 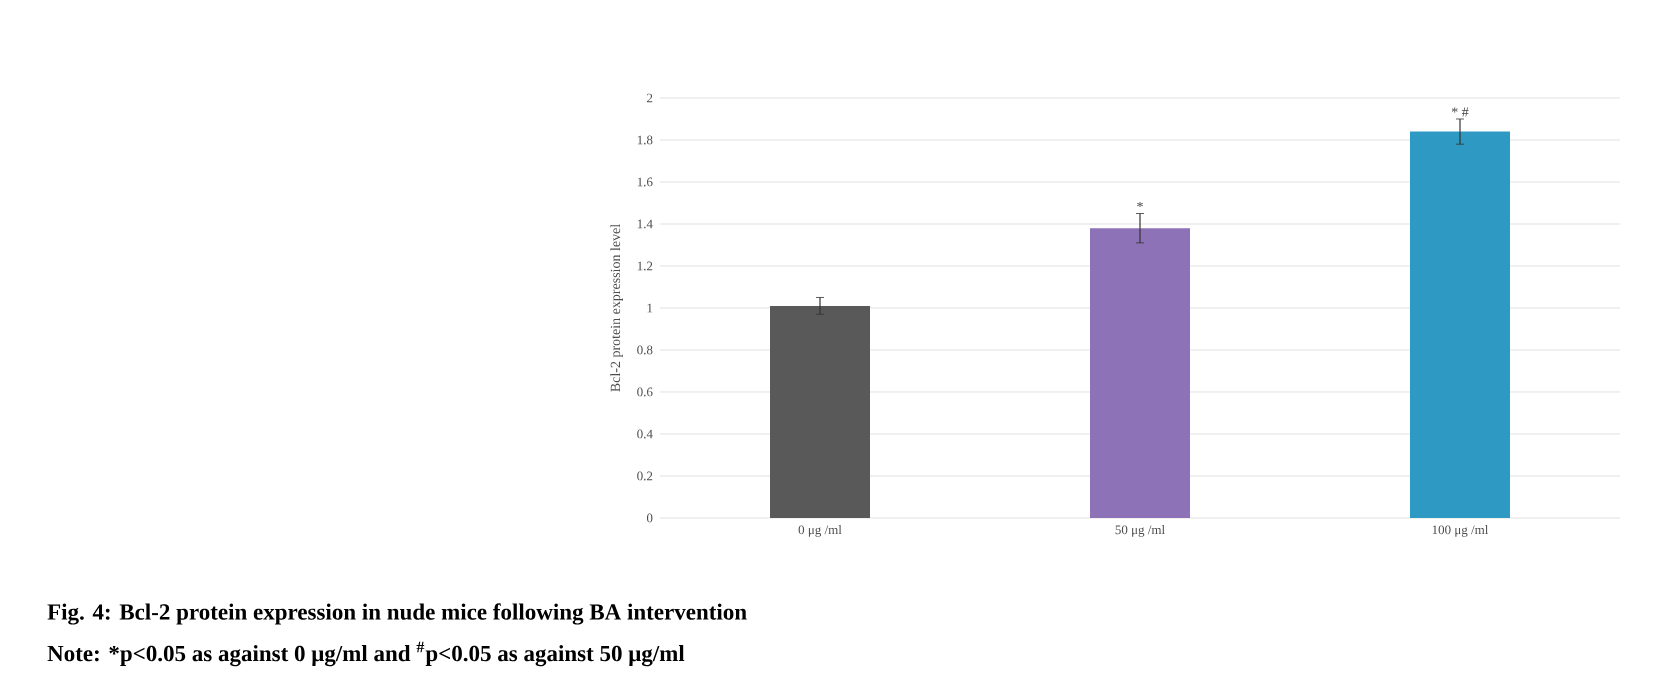 What do you see at coordinates (397, 614) in the screenshot?
I see `text: Fig. 4: Bcl-2 protein expression in nude mice following BA intervention` at bounding box center [397, 614].